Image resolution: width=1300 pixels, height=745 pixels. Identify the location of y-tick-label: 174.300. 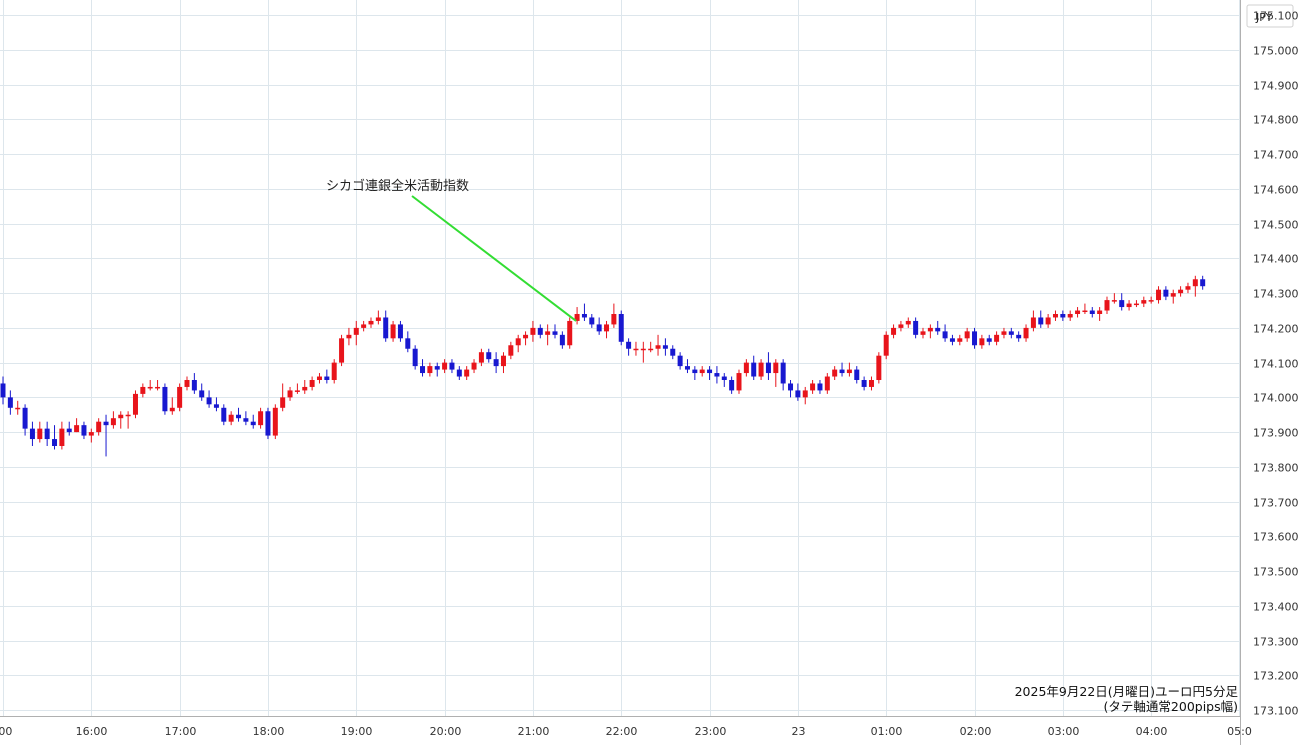
(1276, 294).